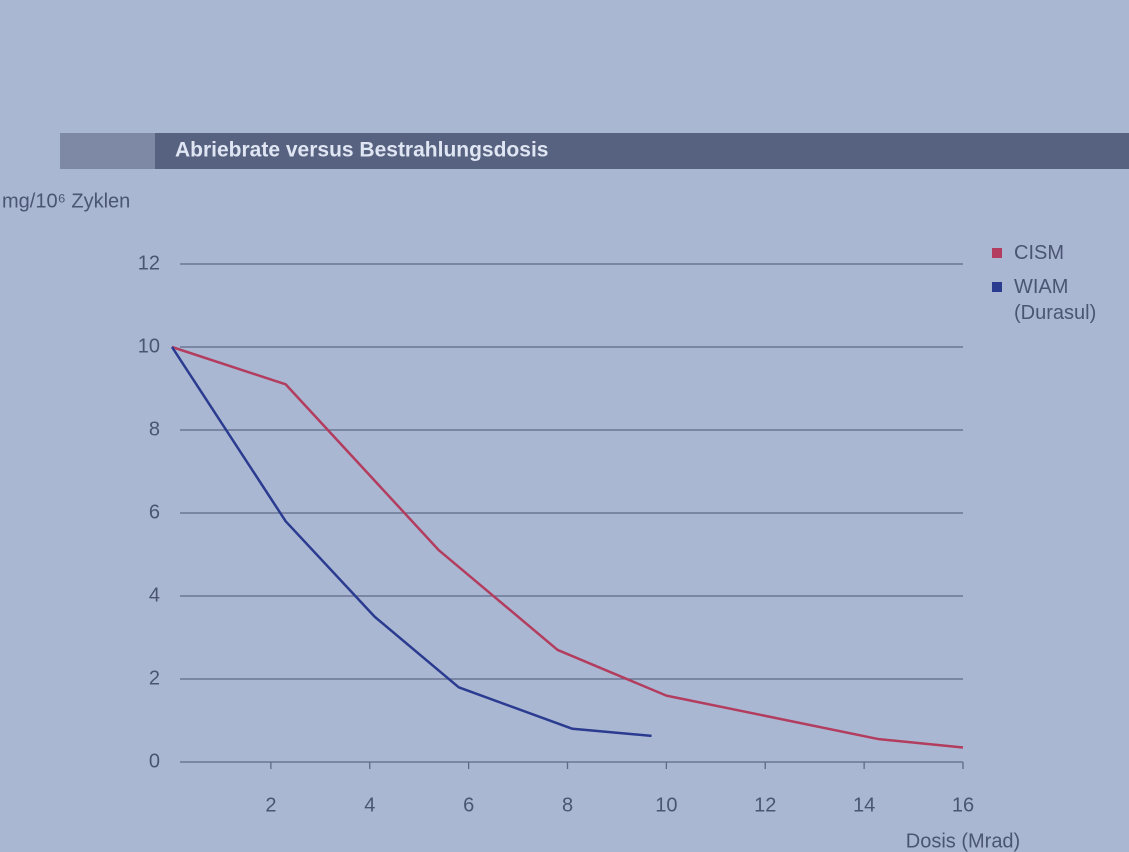 This screenshot has width=1129, height=852. Describe the element at coordinates (468, 805) in the screenshot. I see `x-tick-label: 6` at that location.